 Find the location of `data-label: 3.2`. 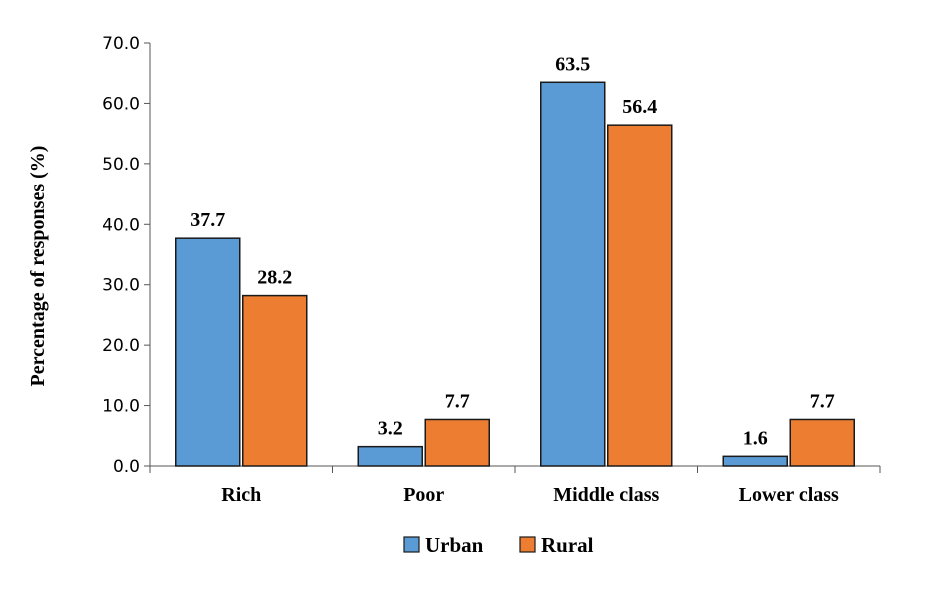

data-label: 3.2 is located at coordinates (390, 429).